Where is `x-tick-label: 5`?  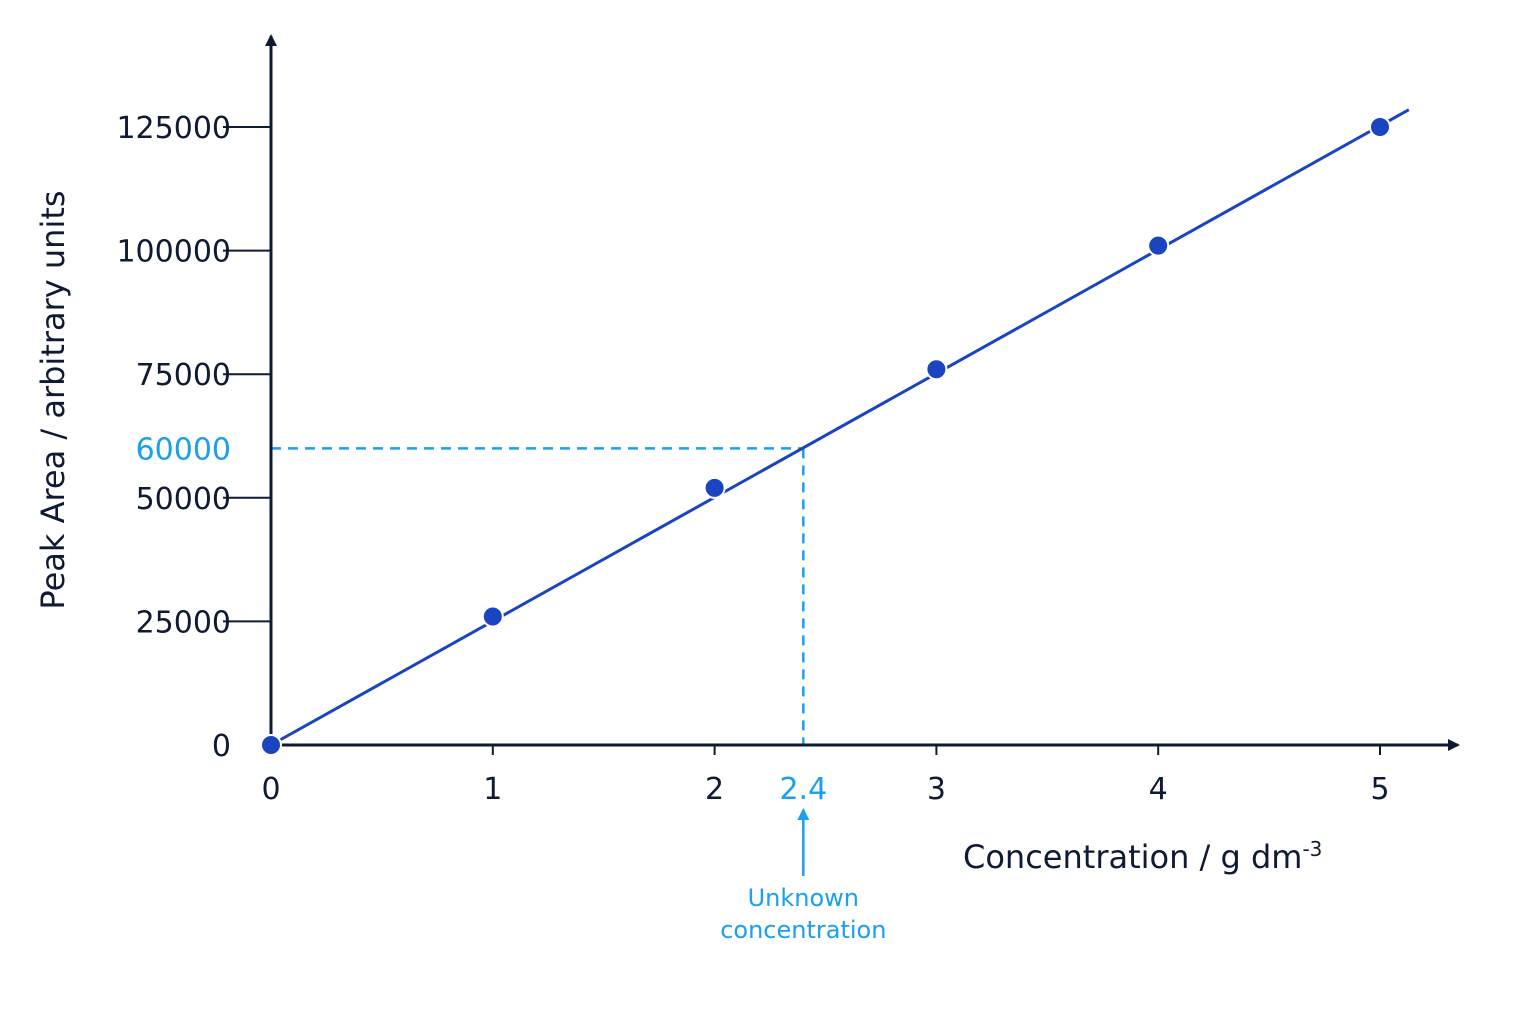
x-tick-label: 5 is located at coordinates (1379, 789).